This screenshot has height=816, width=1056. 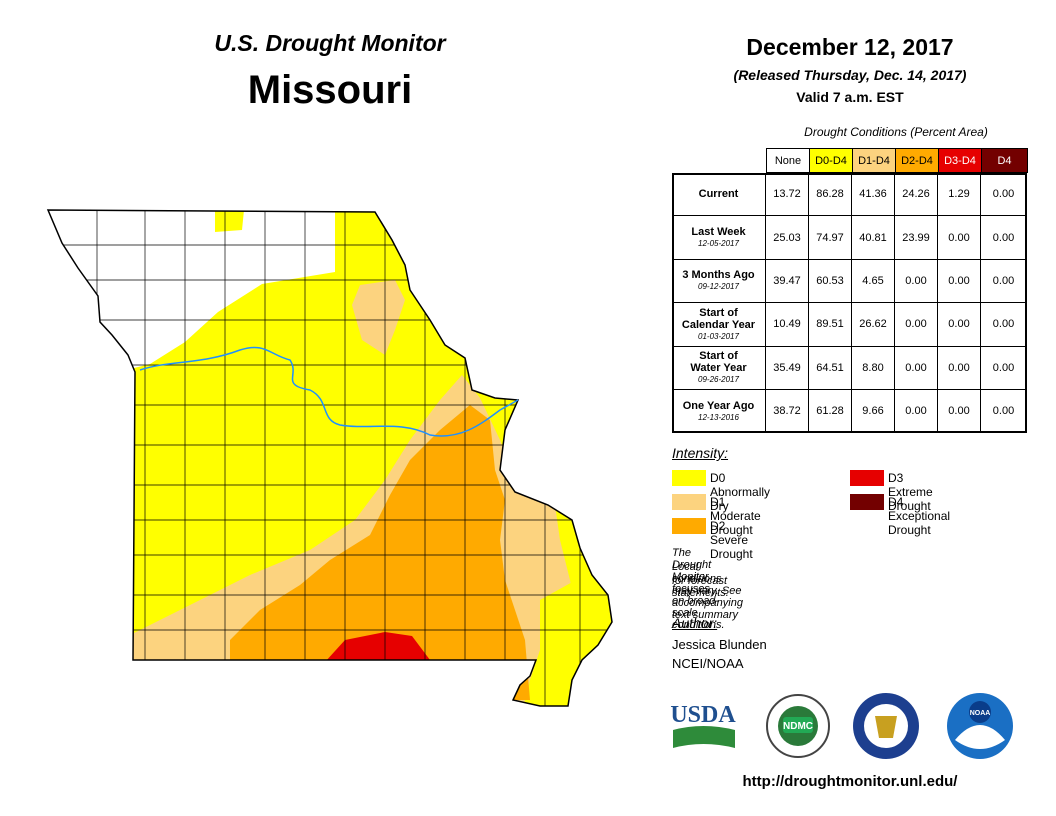 What do you see at coordinates (787, 195) in the screenshot?
I see `table-cell: 13.72` at bounding box center [787, 195].